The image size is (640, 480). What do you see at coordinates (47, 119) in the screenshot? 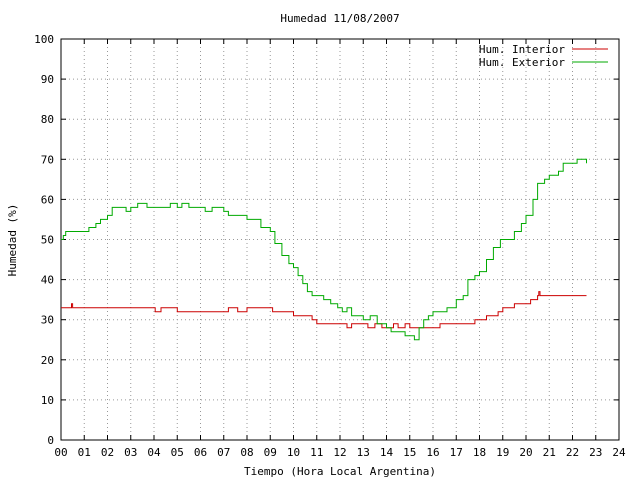
I see `y-tick-label: 80` at bounding box center [47, 119].